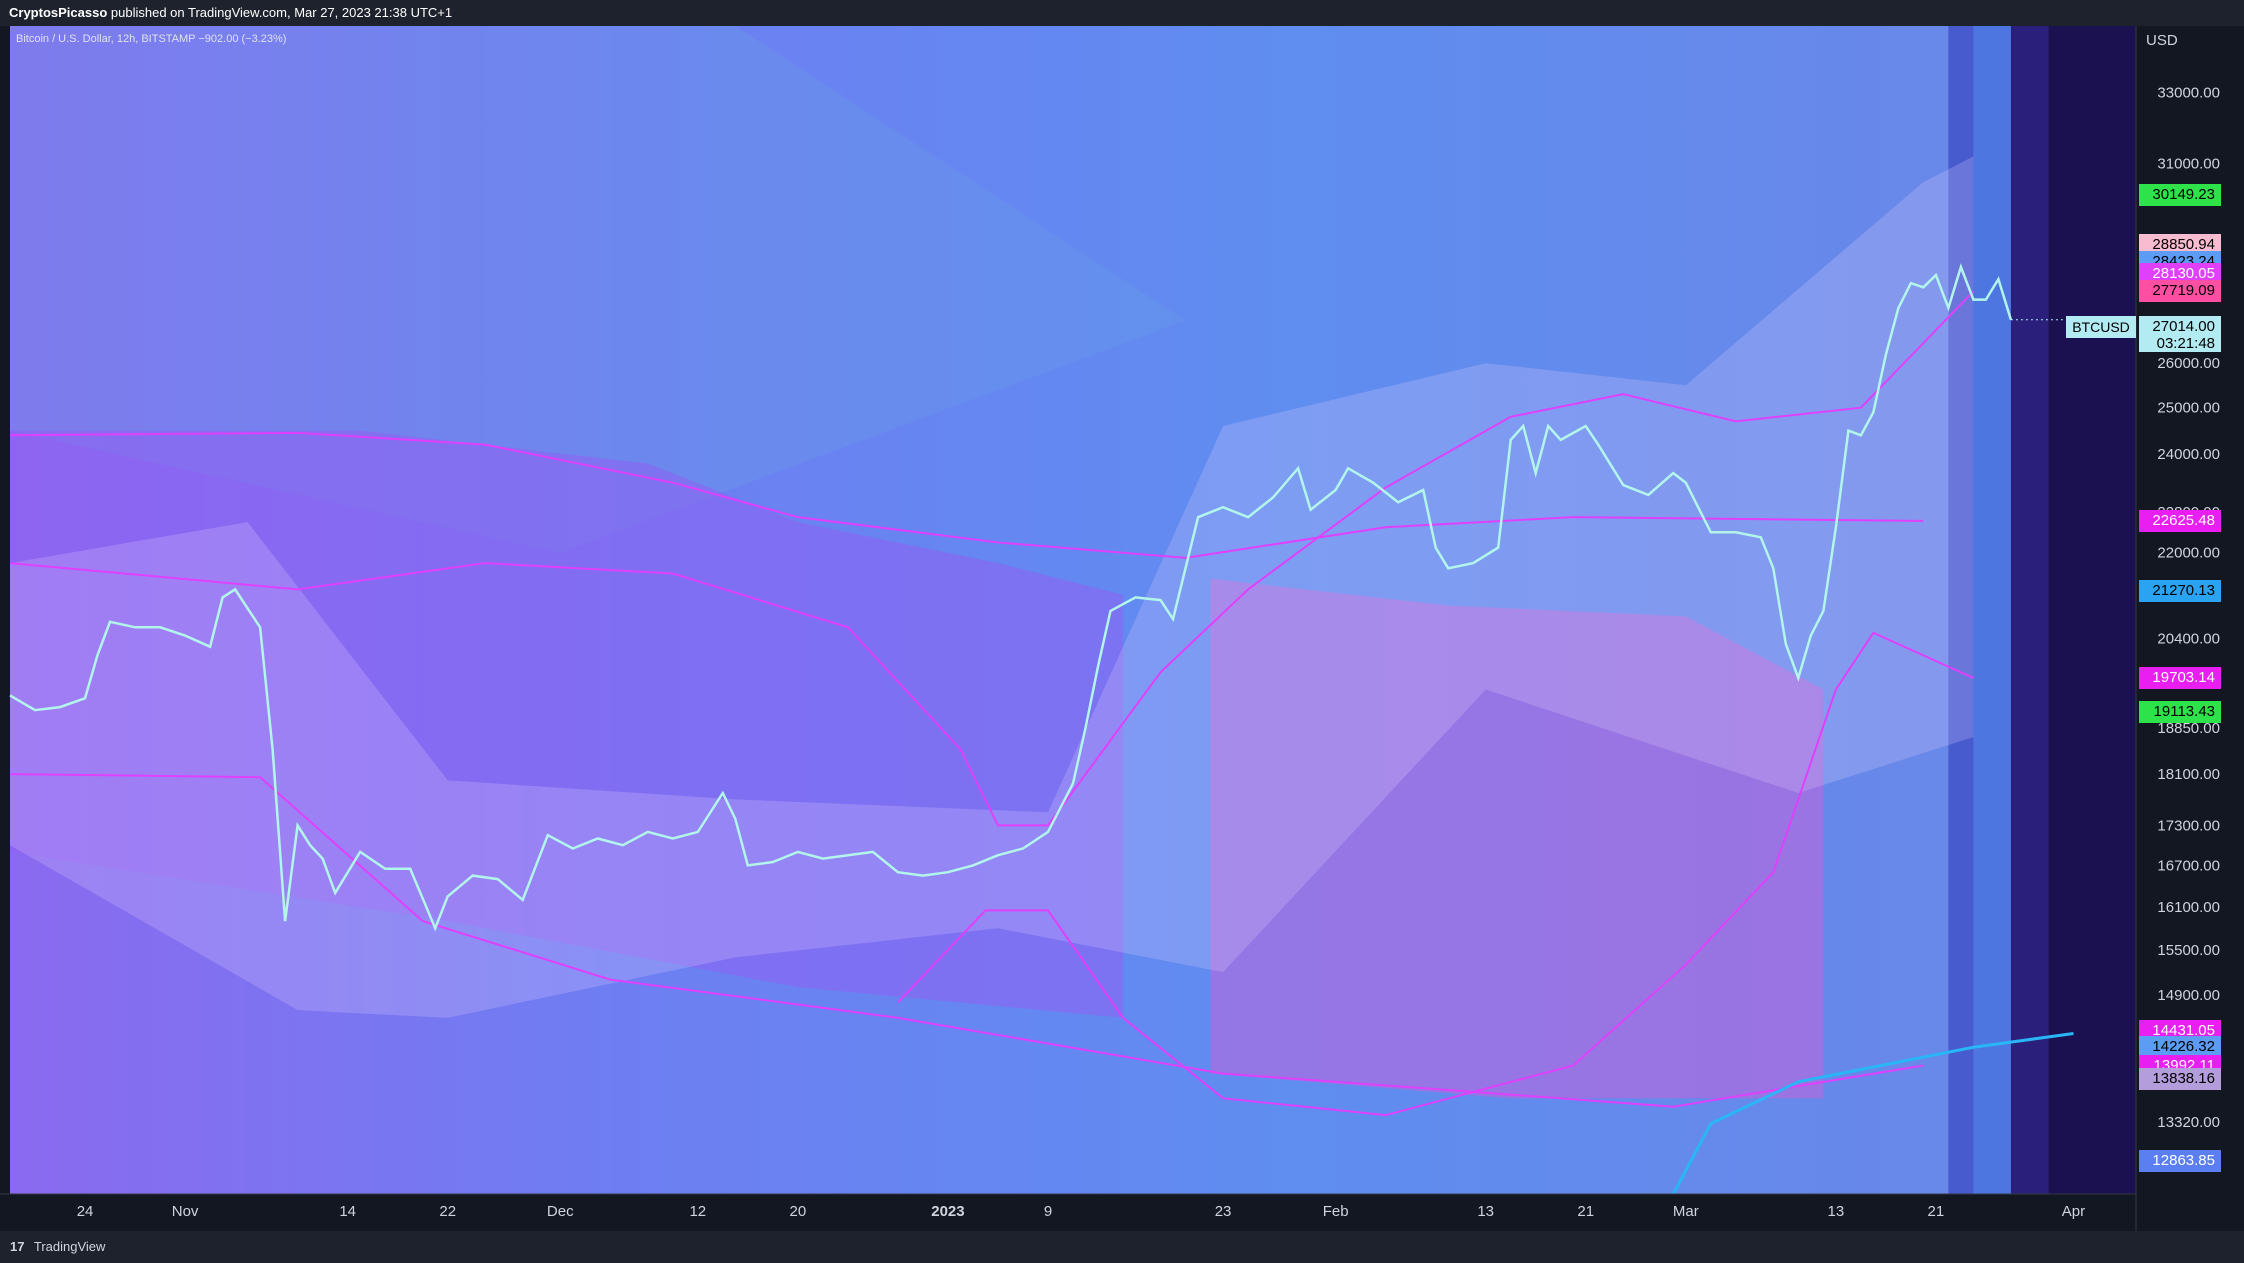 This screenshot has height=1263, width=2244. What do you see at coordinates (347, 1211) in the screenshot?
I see `x-tick-label: 14` at bounding box center [347, 1211].